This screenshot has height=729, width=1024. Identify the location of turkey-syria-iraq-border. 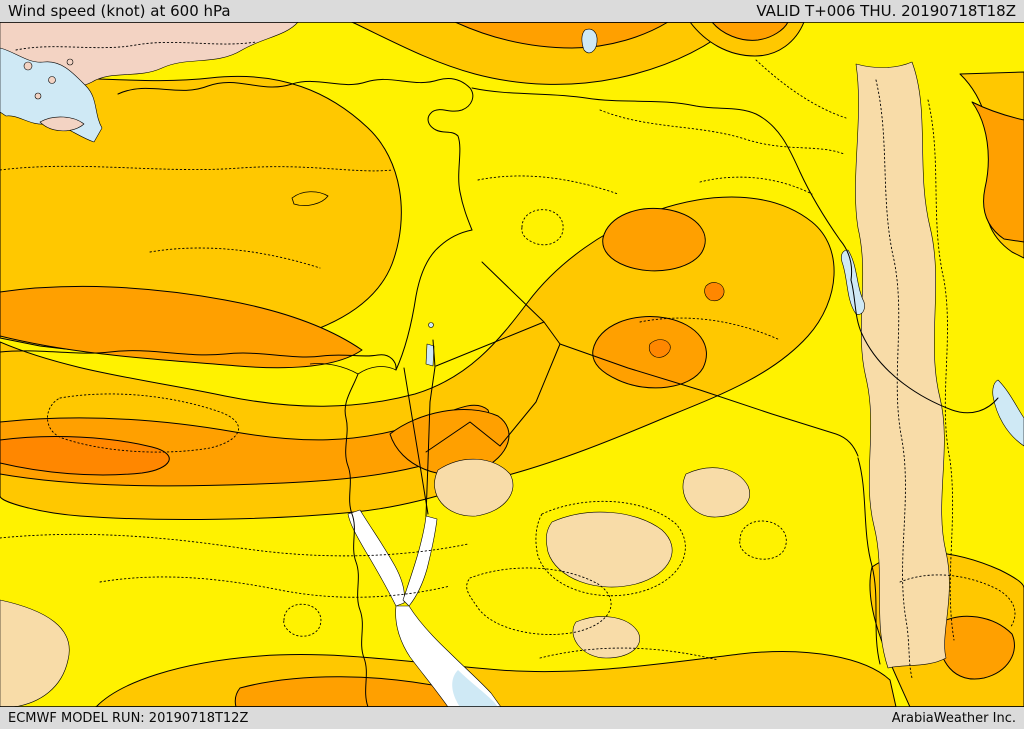
(662, 184).